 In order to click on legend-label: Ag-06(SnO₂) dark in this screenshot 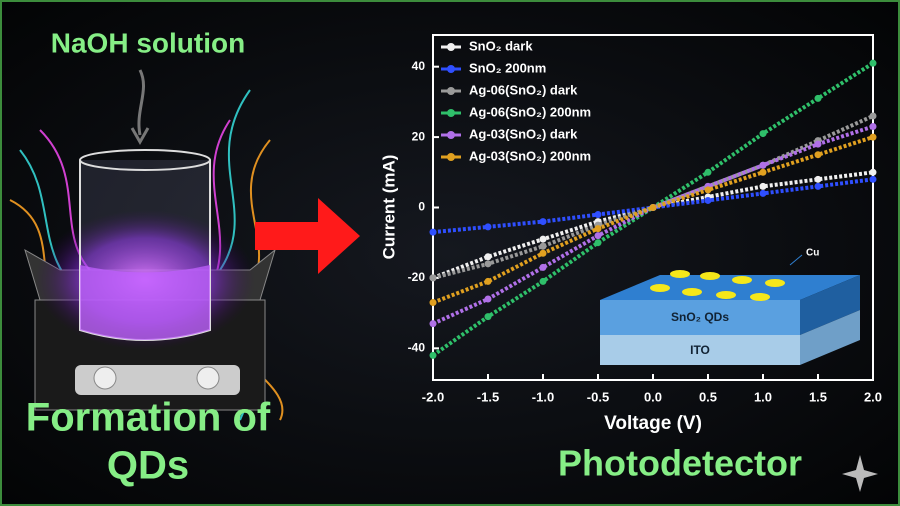, I will do `click(523, 89)`.